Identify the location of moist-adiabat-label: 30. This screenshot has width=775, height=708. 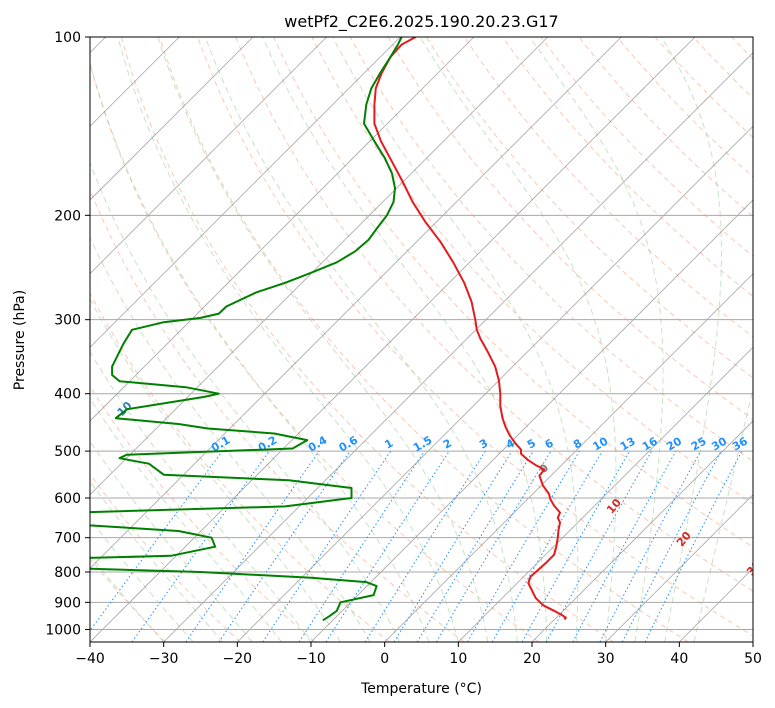
(754, 568).